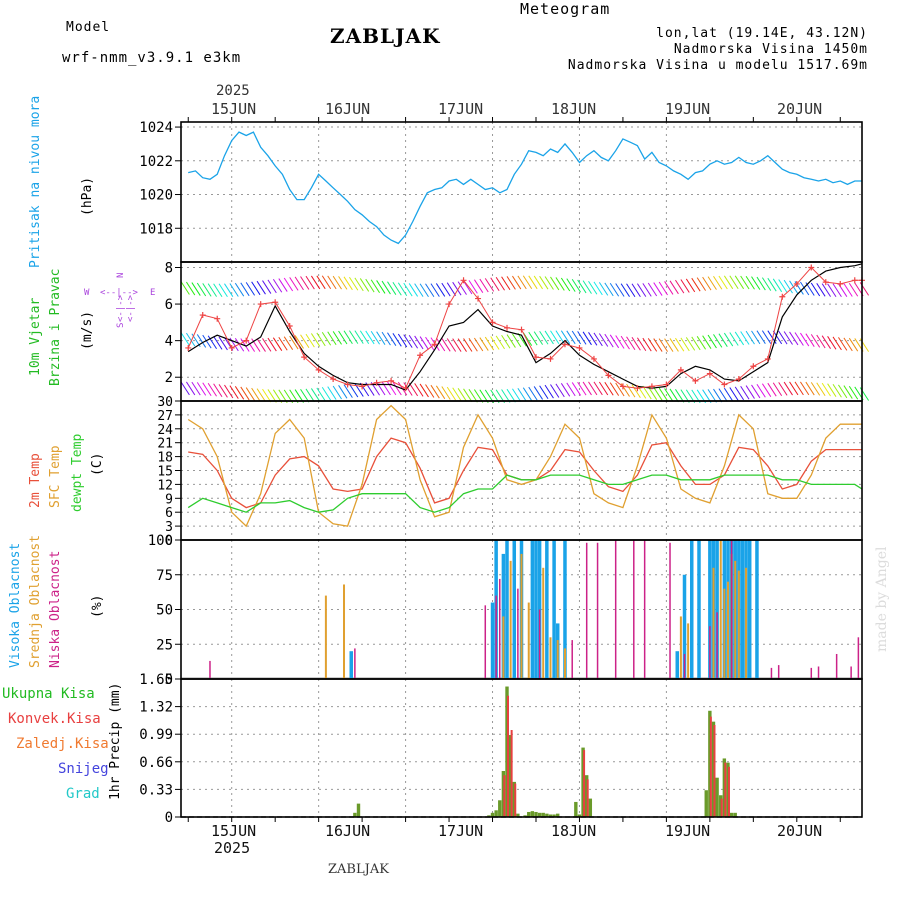 The image size is (900, 900). Describe the element at coordinates (348, 109) in the screenshot. I see `day-top-2: 16JUN` at that location.